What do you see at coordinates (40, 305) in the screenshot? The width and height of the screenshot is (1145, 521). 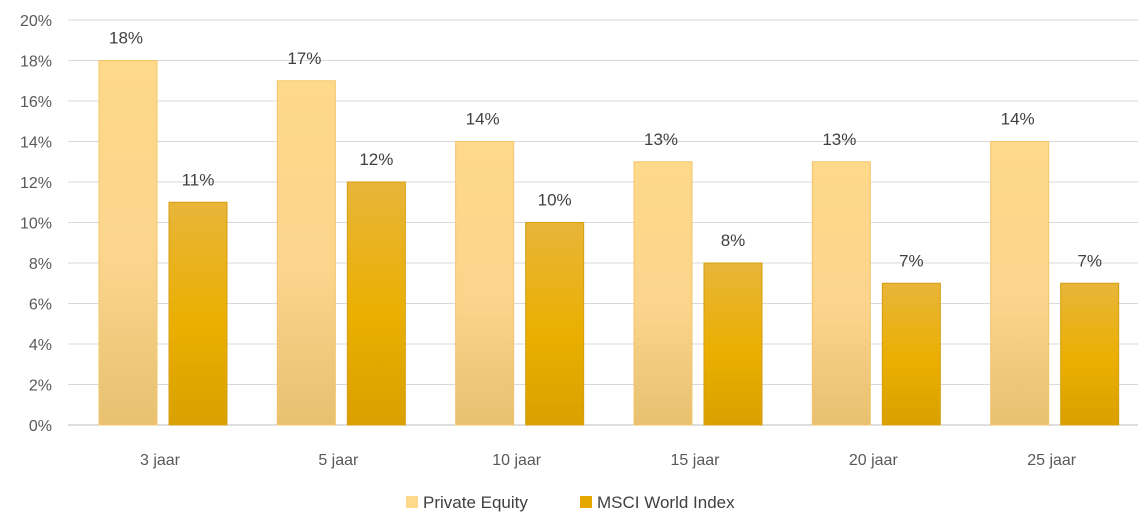 I see `y-tick-label: 6%` at bounding box center [40, 305].